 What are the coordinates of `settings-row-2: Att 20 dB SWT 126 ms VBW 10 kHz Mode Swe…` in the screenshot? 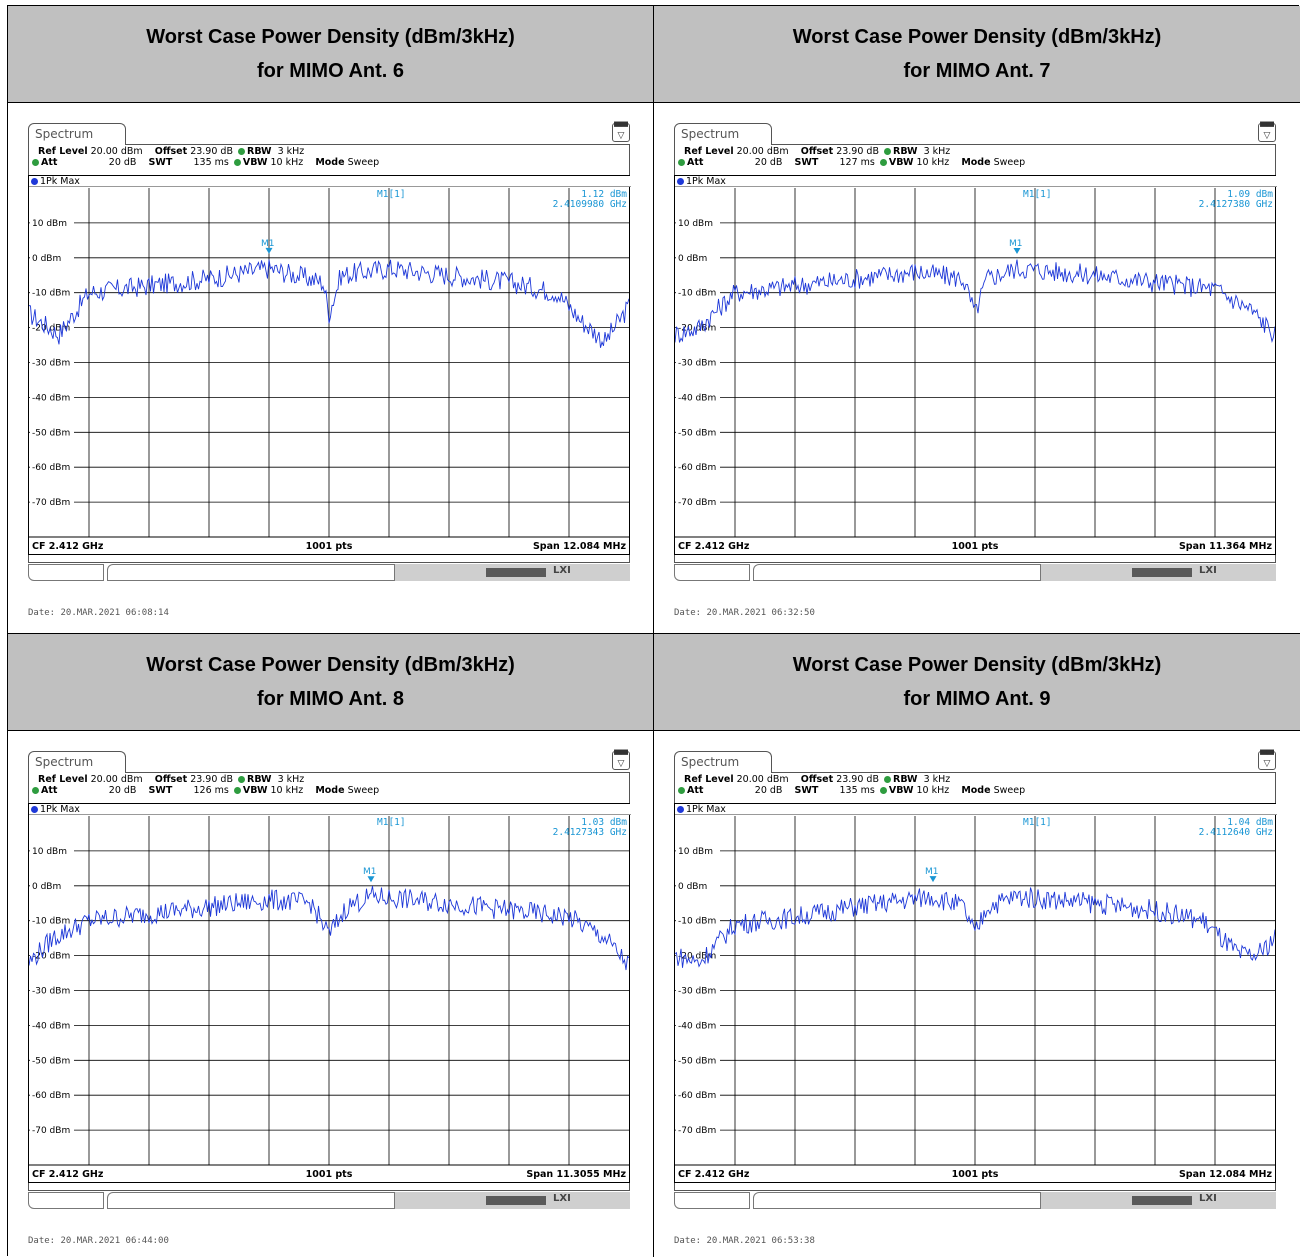 It's located at (204, 790).